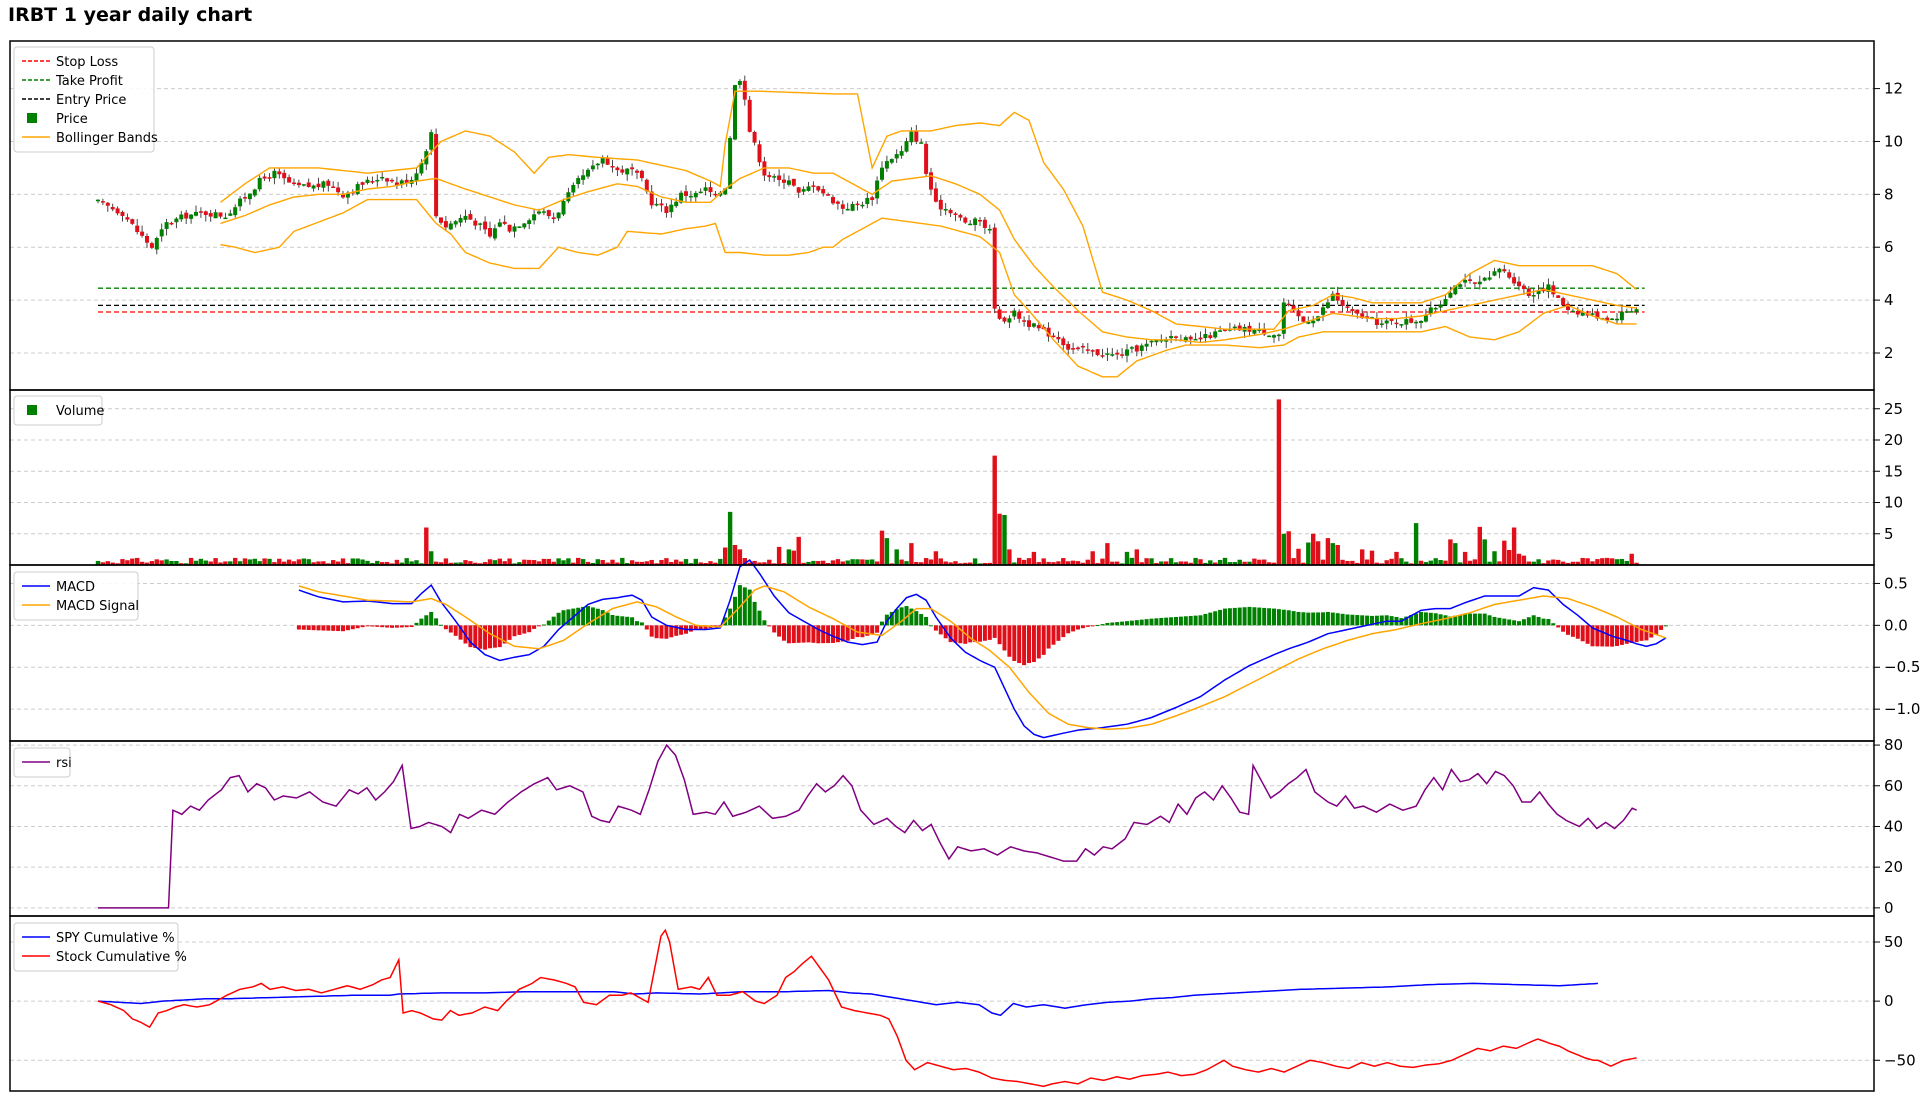 The height and width of the screenshot is (1096, 1920). What do you see at coordinates (1893, 503) in the screenshot?
I see `volume-ytick-label: 10` at bounding box center [1893, 503].